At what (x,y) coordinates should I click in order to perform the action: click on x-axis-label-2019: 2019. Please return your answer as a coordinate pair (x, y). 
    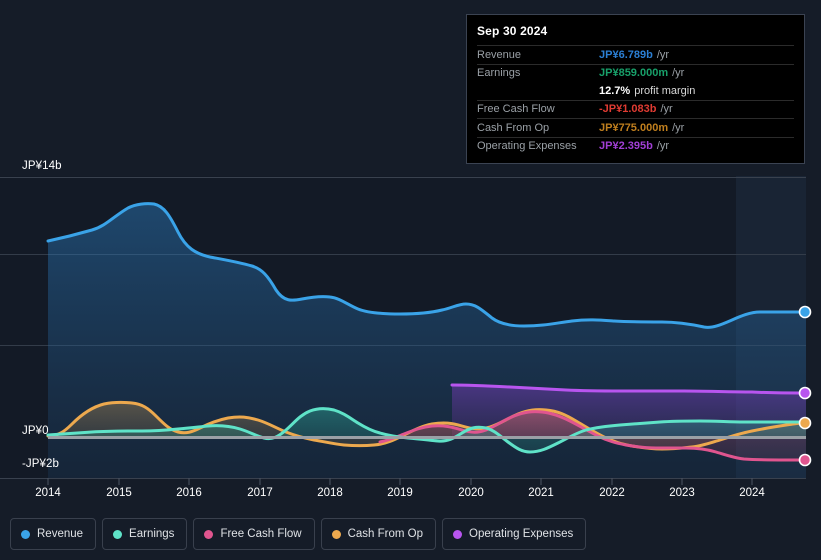
    Looking at the image, I should click on (400, 493).